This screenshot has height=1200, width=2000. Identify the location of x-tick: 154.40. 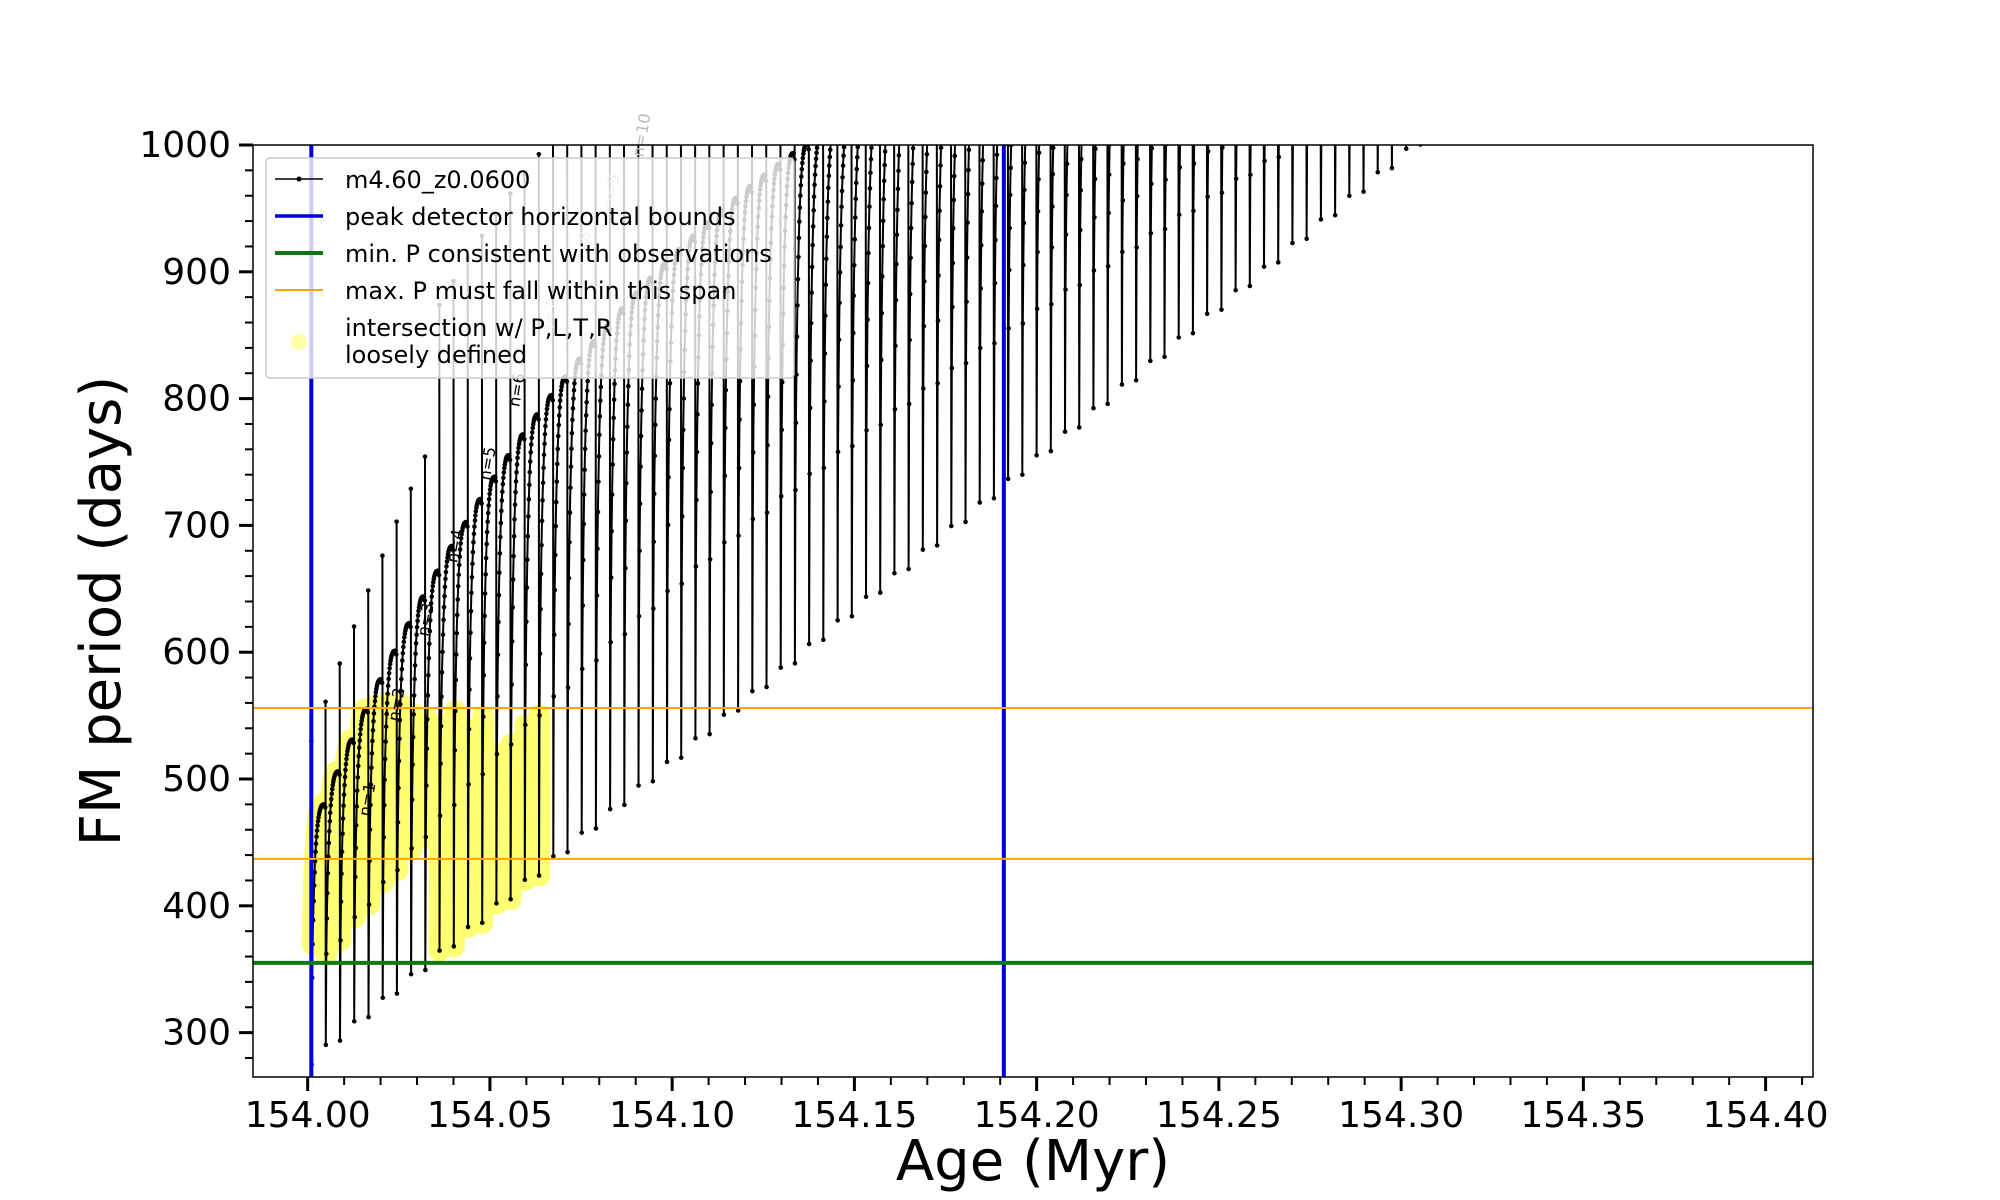
(1766, 1106).